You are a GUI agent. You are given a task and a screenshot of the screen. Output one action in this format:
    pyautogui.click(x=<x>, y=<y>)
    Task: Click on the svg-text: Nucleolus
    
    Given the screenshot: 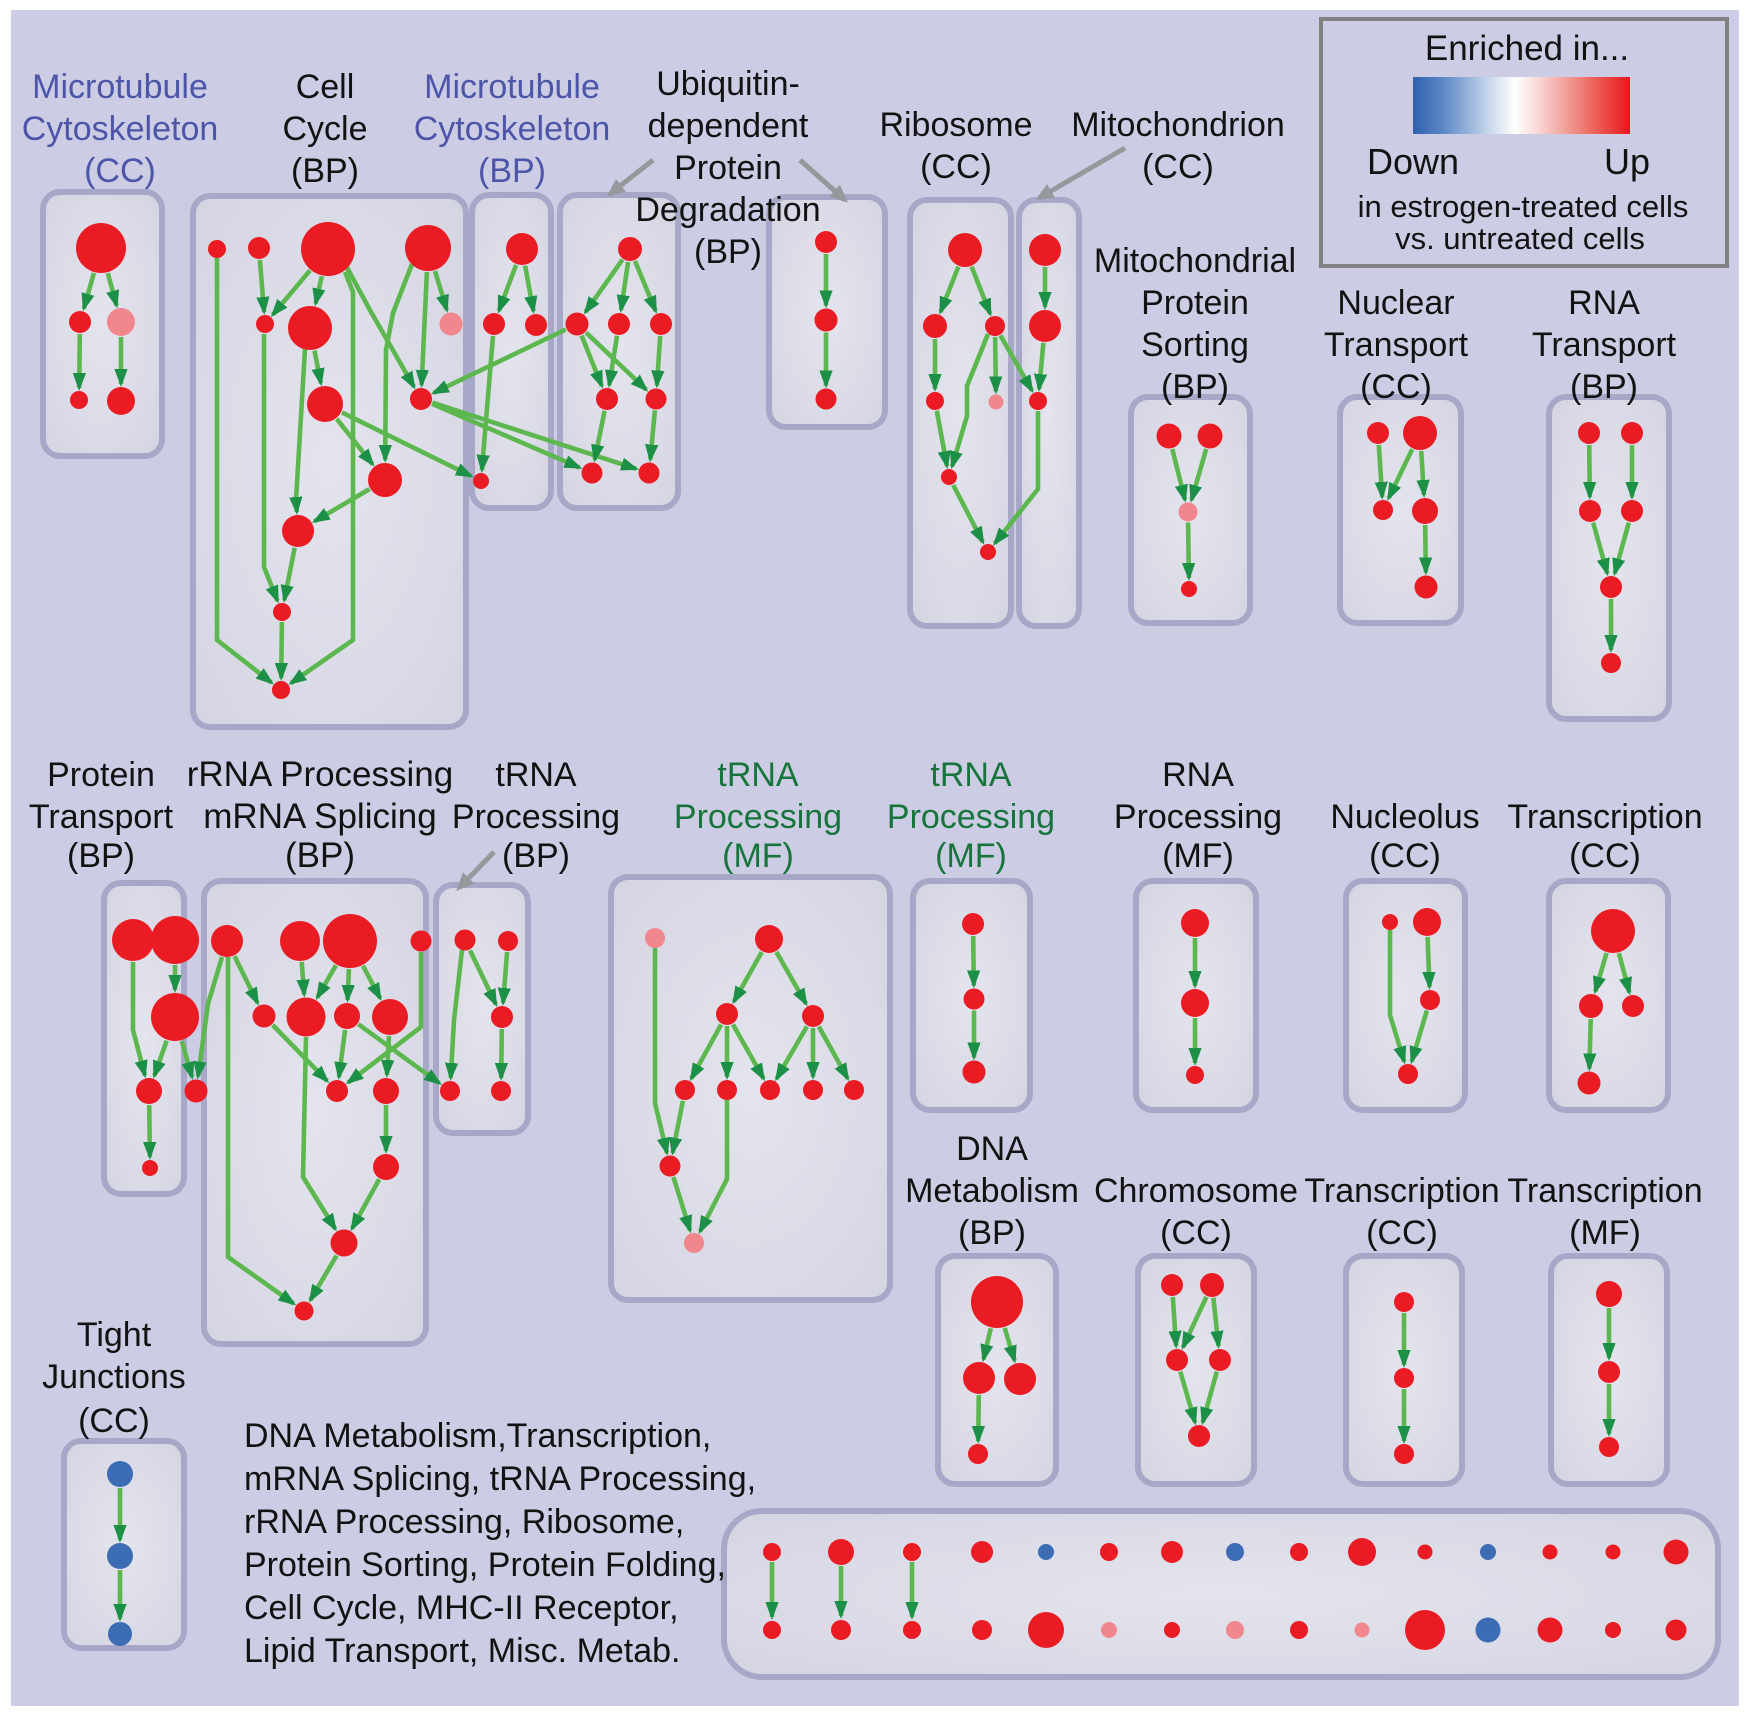 What is the action you would take?
    pyautogui.click(x=1404, y=817)
    